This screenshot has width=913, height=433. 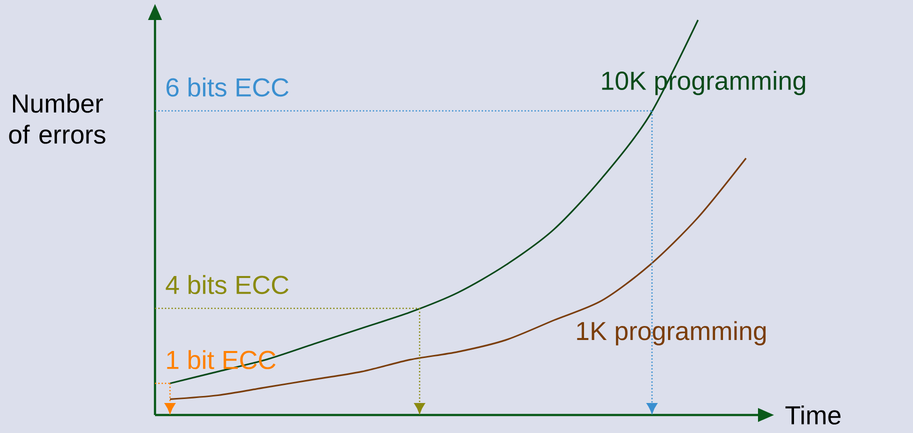 What do you see at coordinates (671, 333) in the screenshot?
I see `series-label: 1K programming` at bounding box center [671, 333].